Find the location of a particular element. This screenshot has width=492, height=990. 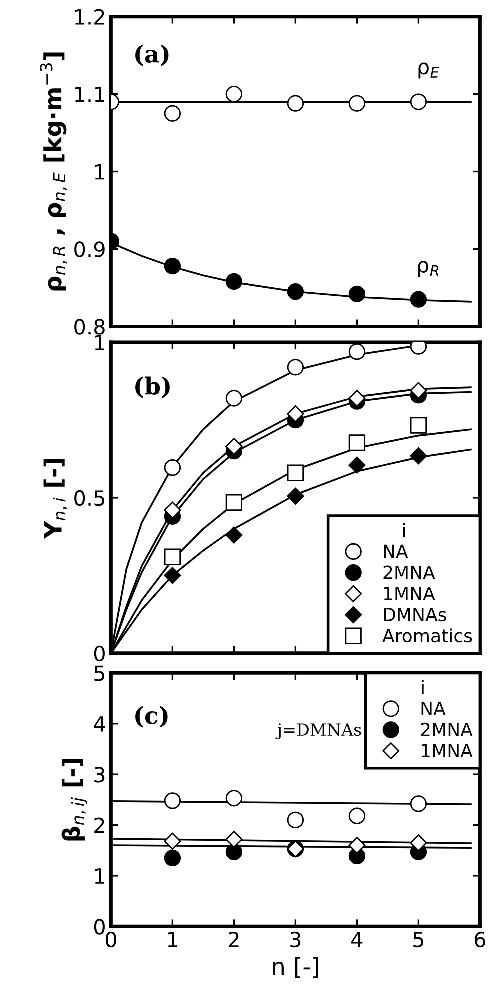

annotation: (b) is located at coordinates (153, 387).